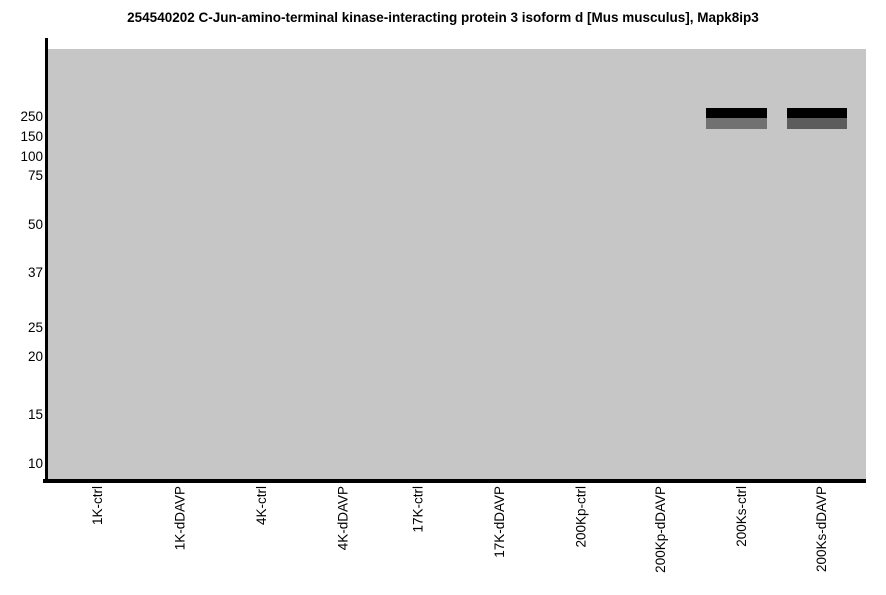  What do you see at coordinates (35, 272) in the screenshot?
I see `y-axis-tick-label-37: 37` at bounding box center [35, 272].